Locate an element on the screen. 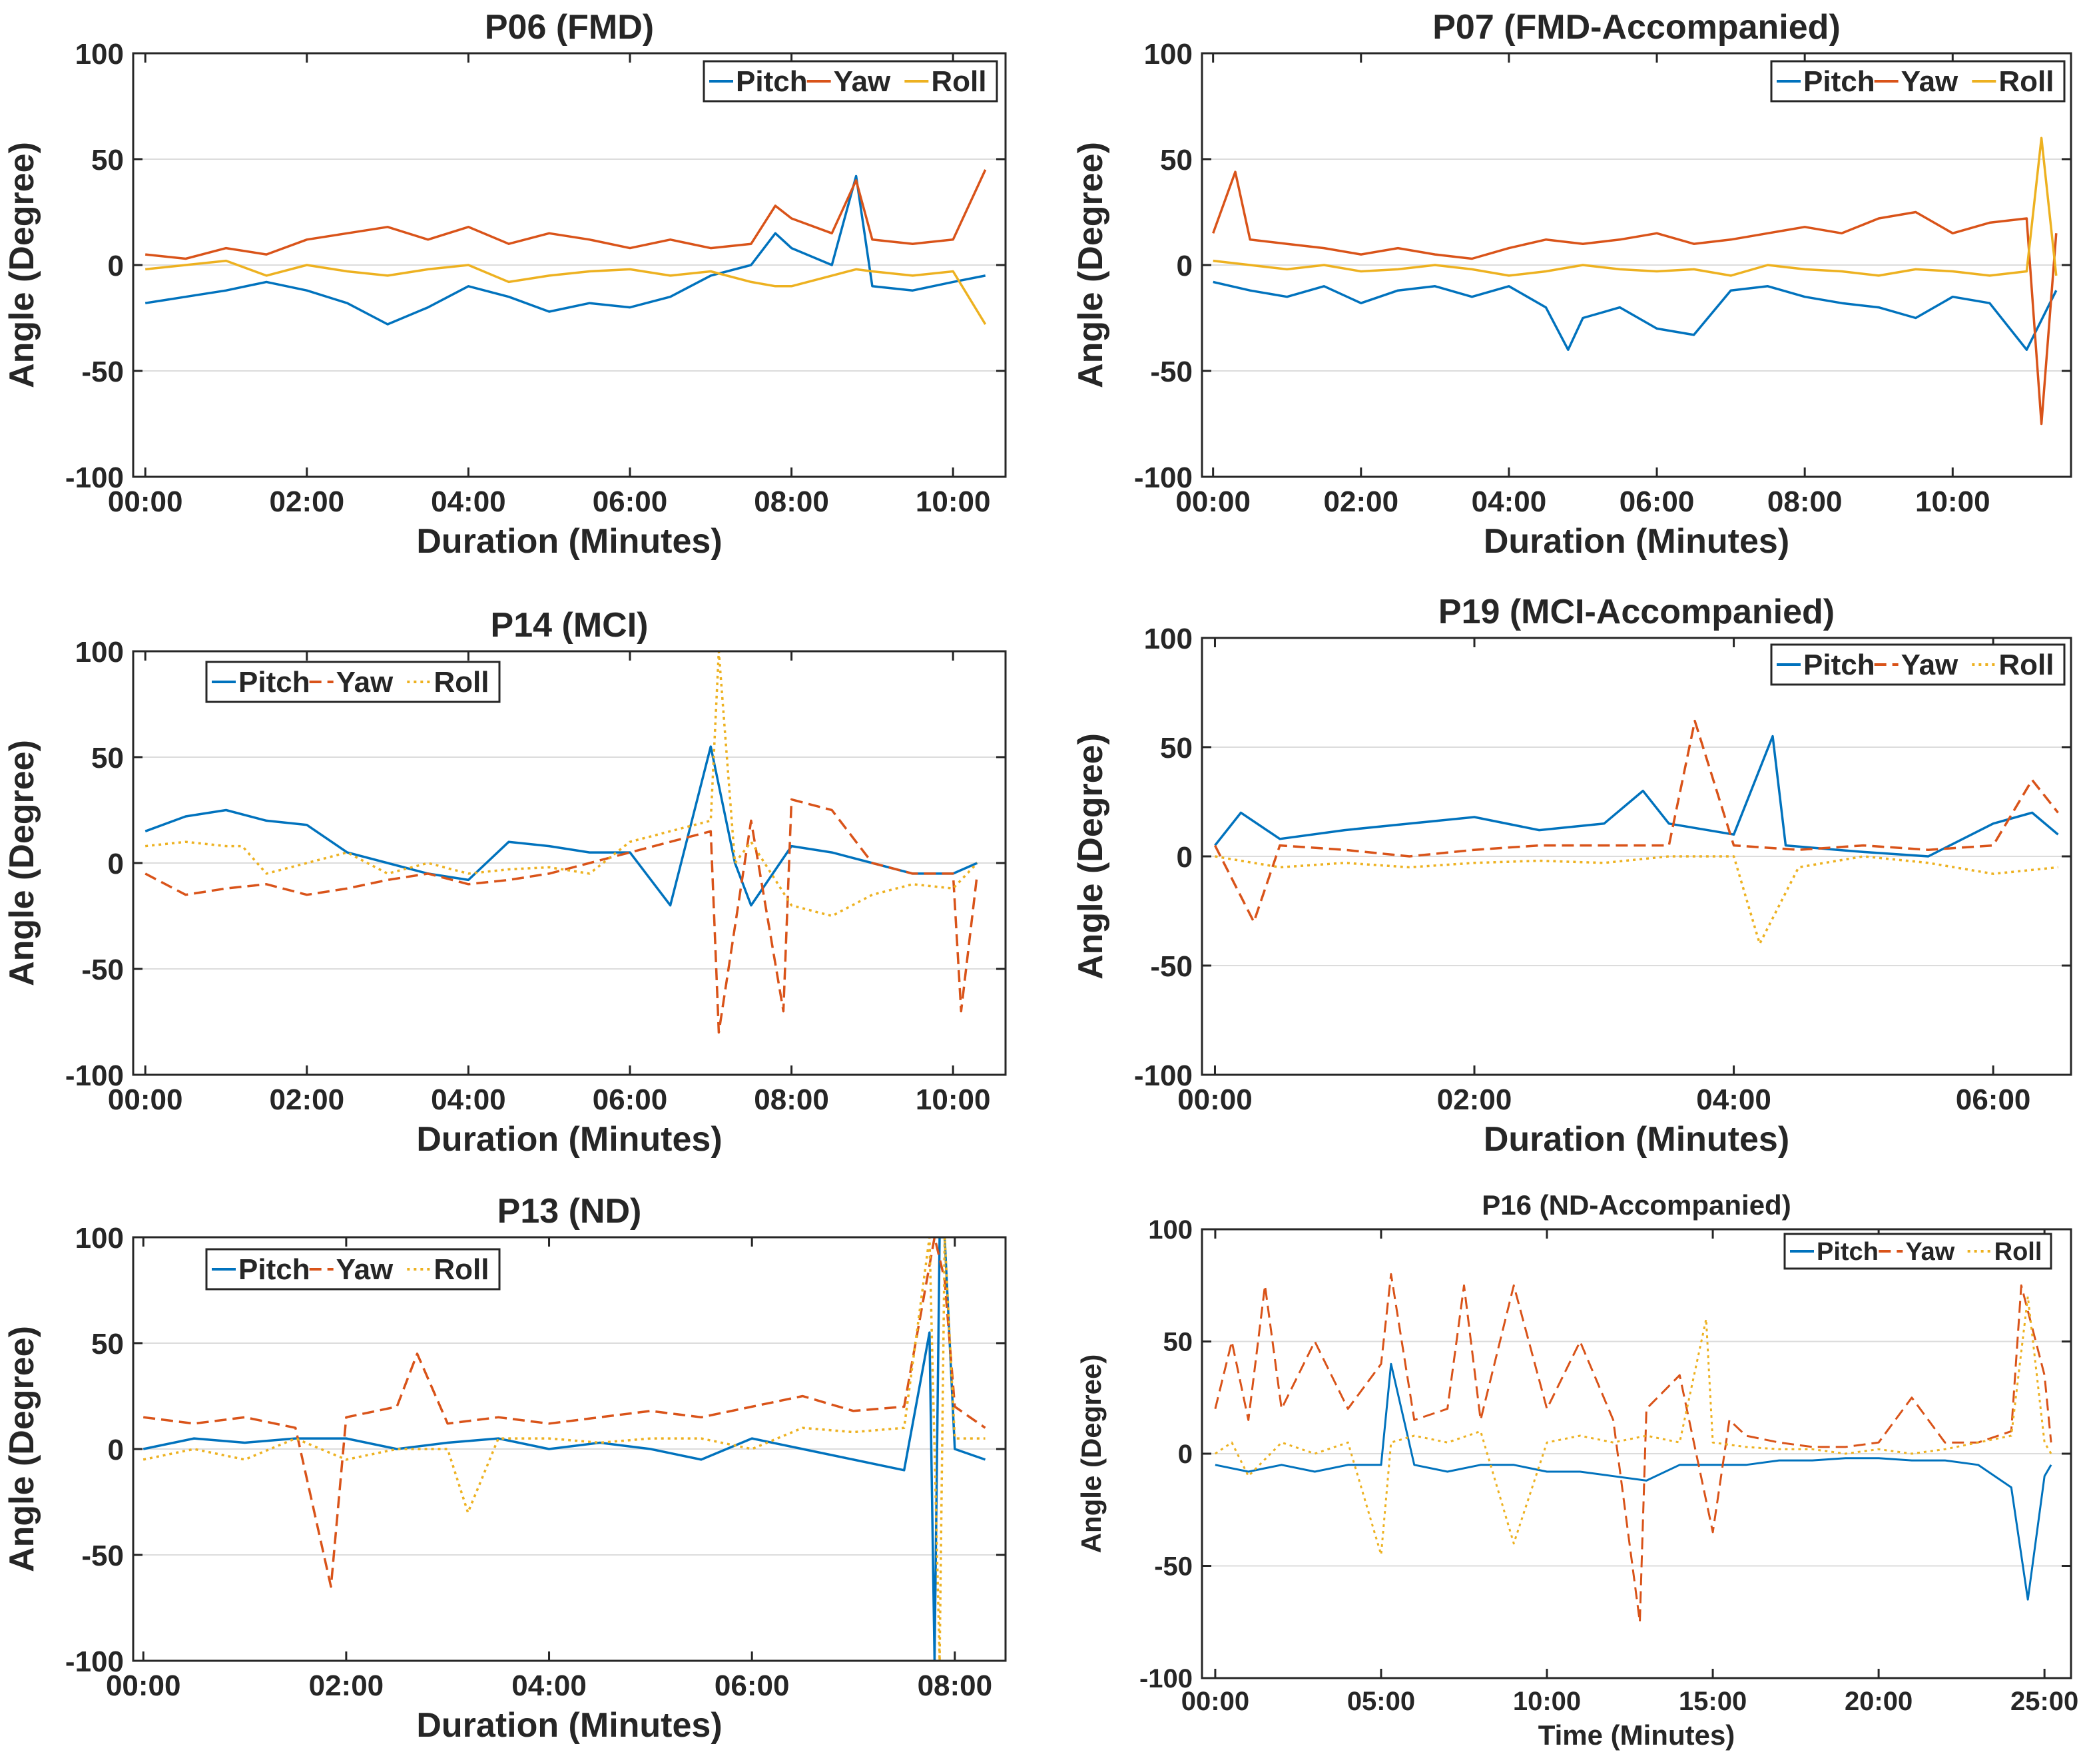  chart-title: P14 (MCI) is located at coordinates (570, 625).